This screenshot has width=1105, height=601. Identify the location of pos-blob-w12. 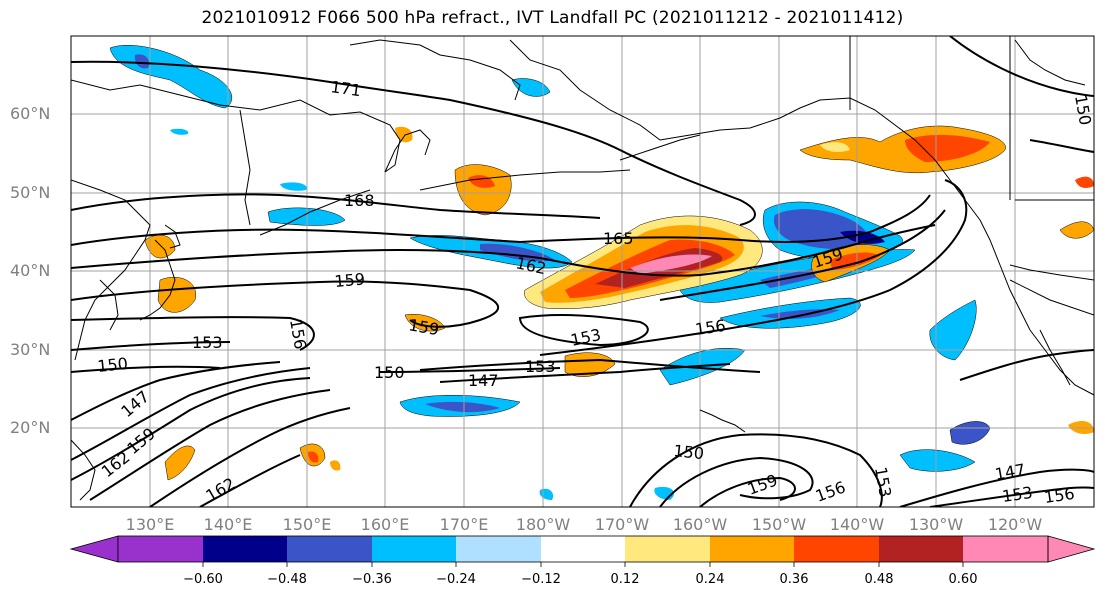
(335, 465).